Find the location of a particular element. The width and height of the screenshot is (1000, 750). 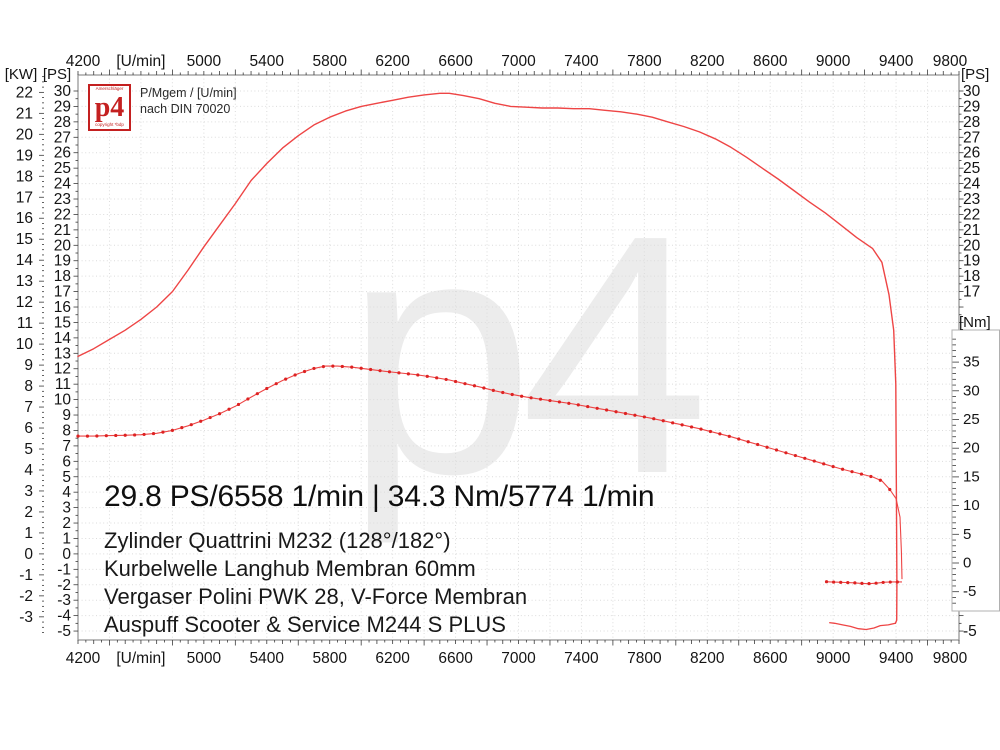

legend-line-2: nach DIN 70020 is located at coordinates (185, 109).